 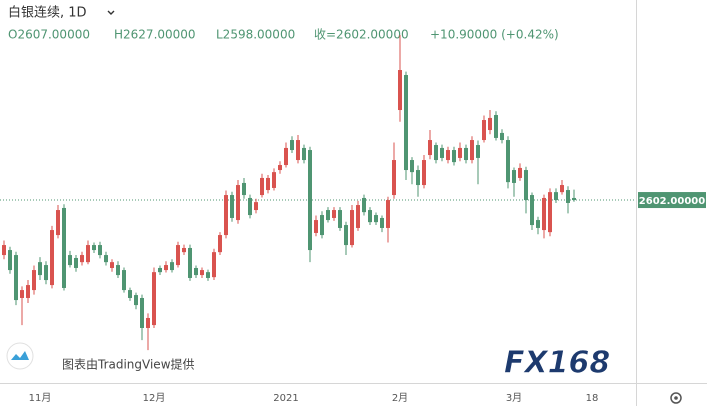 I want to click on interval-chevron, so click(x=111, y=12).